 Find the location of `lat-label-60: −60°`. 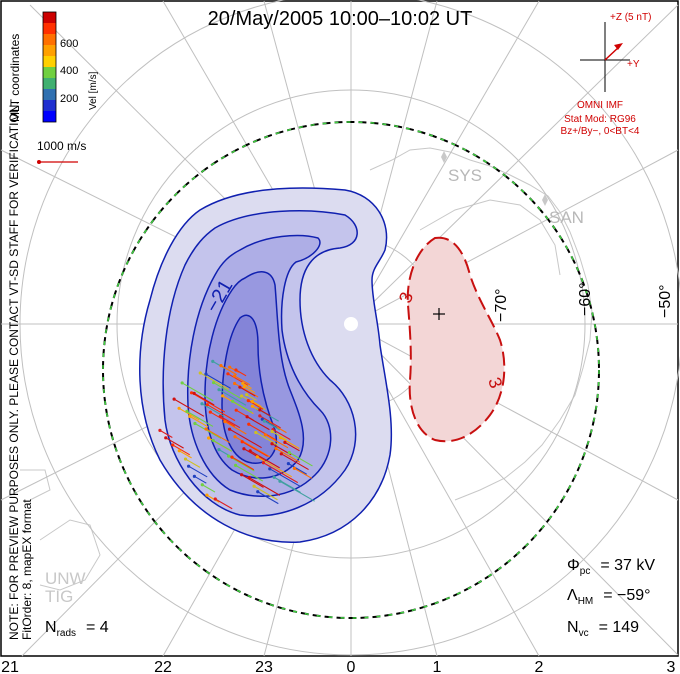

lat-label-60: −60° is located at coordinates (585, 299).